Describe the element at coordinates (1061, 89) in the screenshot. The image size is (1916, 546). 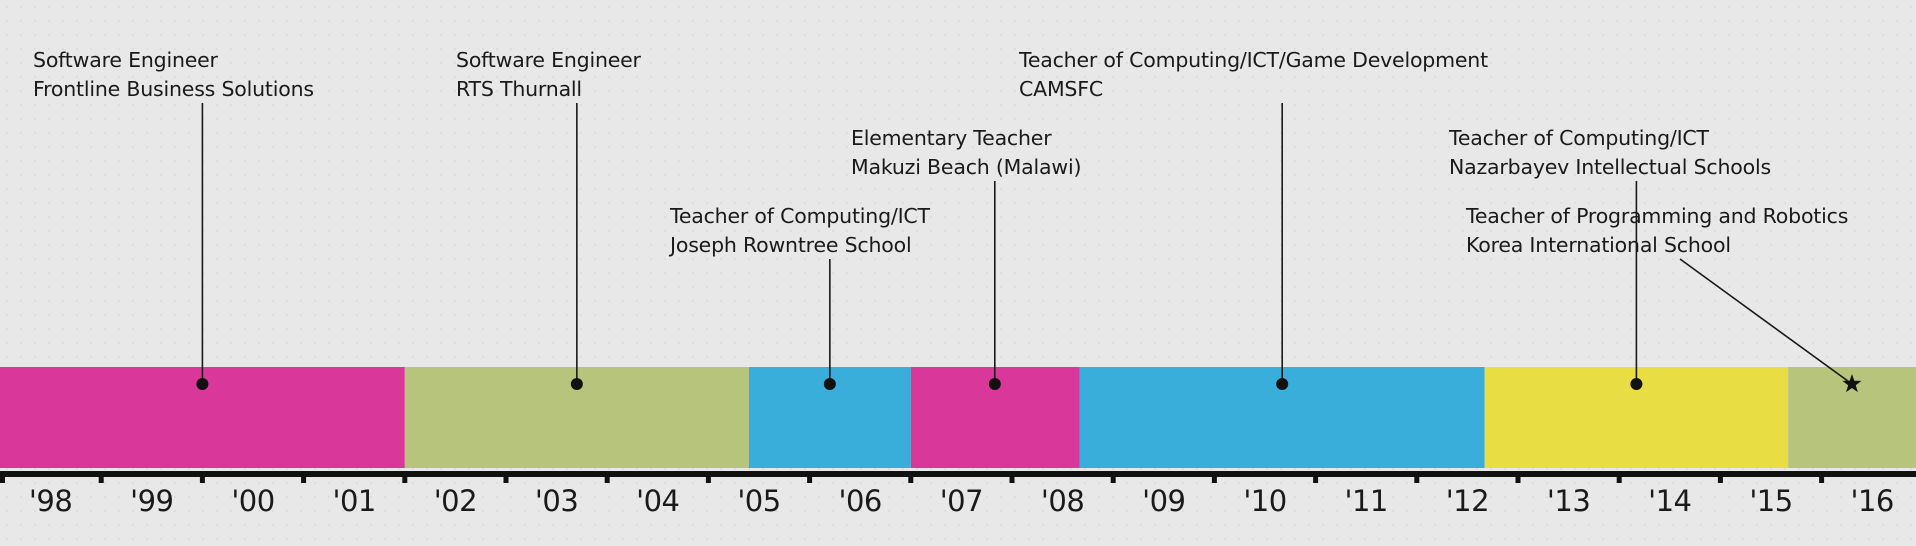
I see `job-organization: CAMSFC` at that location.